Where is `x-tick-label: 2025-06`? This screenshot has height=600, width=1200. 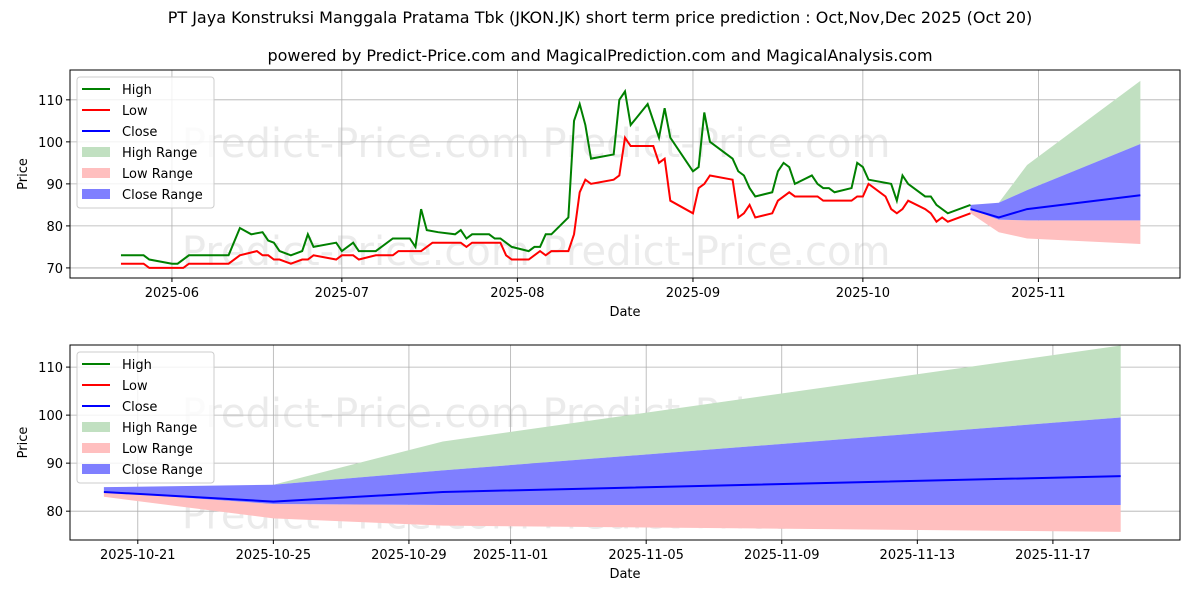
x-tick-label: 2025-06 is located at coordinates (172, 293).